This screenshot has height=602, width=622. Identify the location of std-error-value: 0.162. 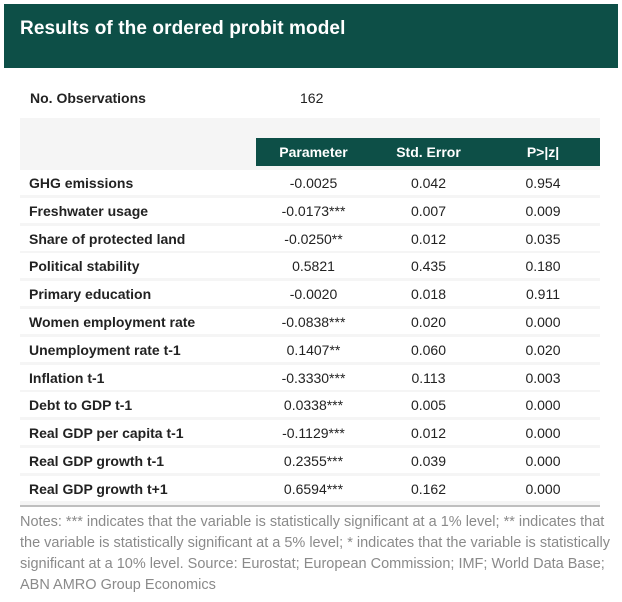
(428, 488).